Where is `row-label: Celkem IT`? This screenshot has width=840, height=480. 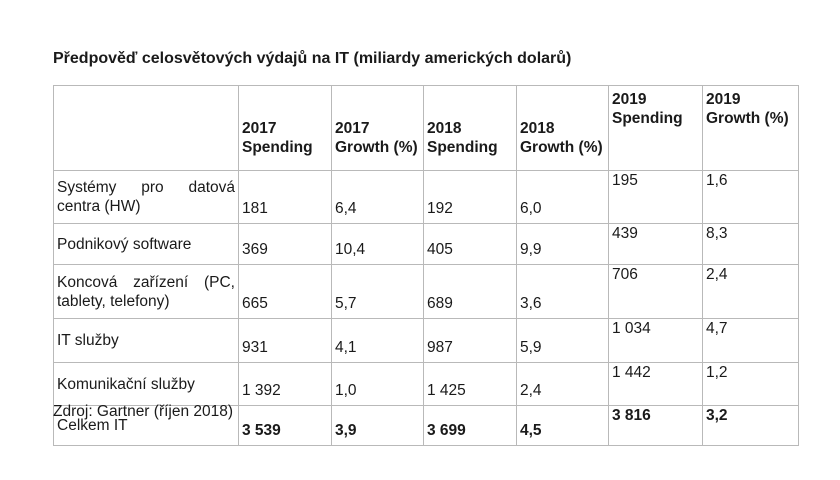 row-label: Celkem IT is located at coordinates (146, 425).